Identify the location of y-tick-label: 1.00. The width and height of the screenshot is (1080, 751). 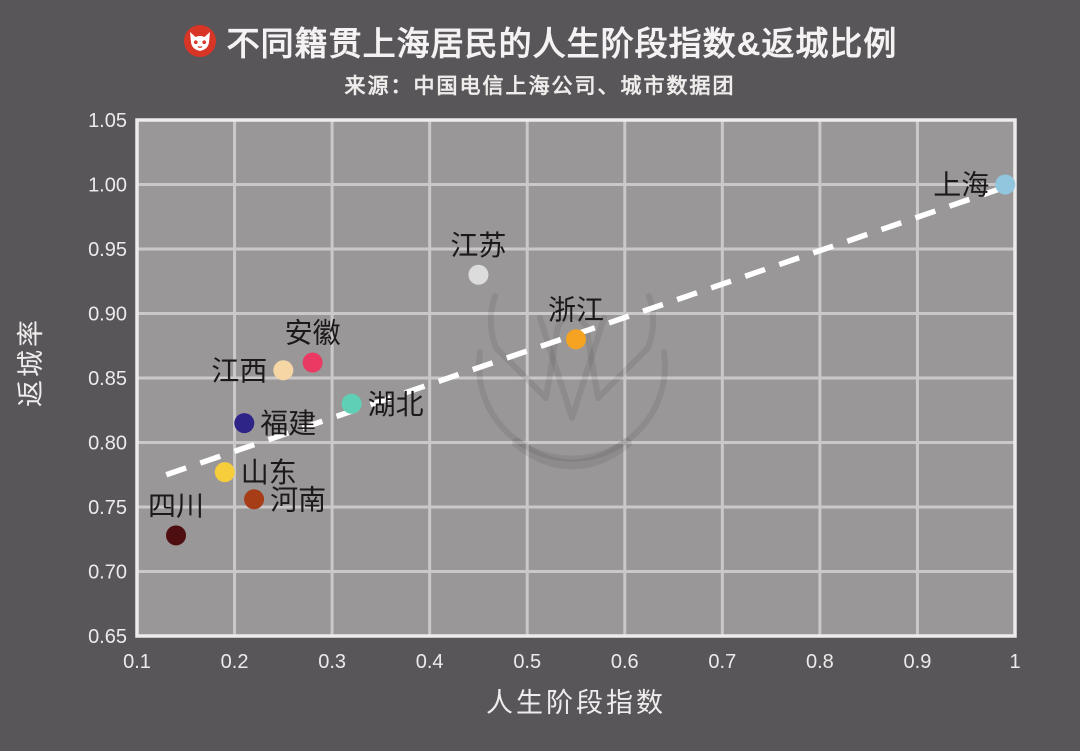
(107, 186).